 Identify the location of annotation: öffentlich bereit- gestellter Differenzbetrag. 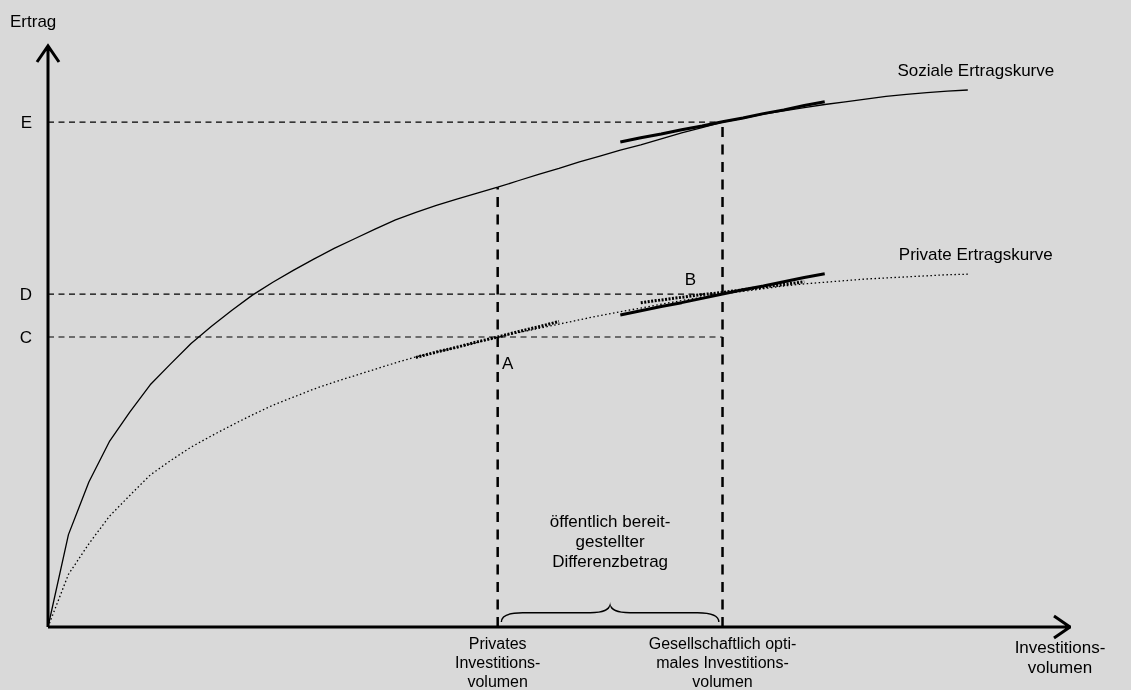
(610, 541).